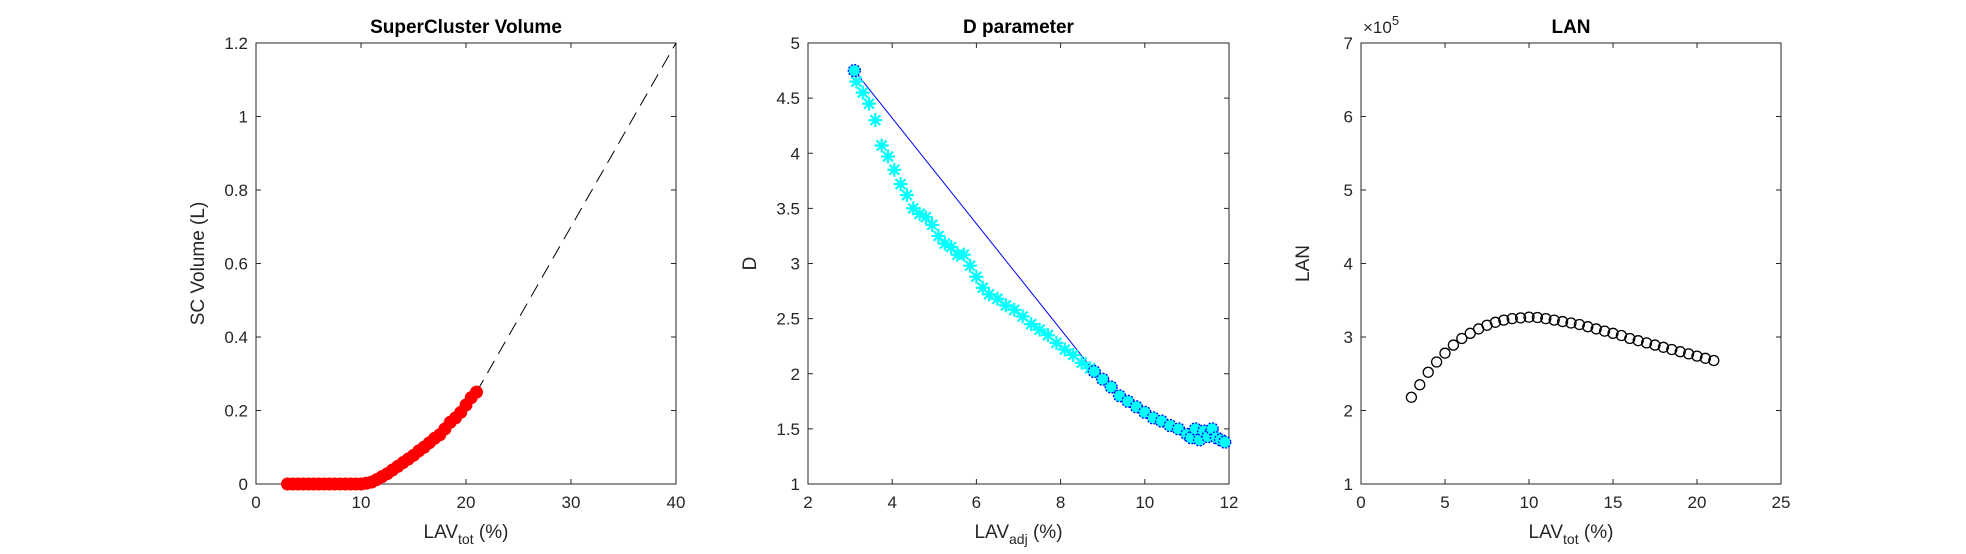  What do you see at coordinates (891, 502) in the screenshot?
I see `x-tick-label: 4` at bounding box center [891, 502].